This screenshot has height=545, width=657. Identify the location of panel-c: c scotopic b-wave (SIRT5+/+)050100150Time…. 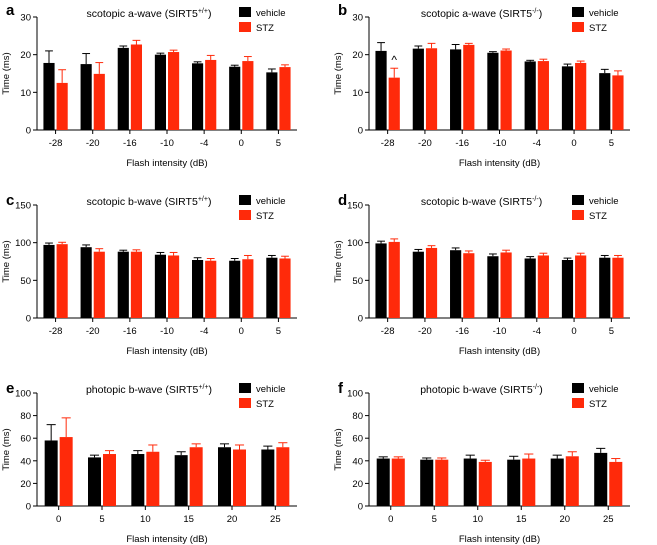
(149, 274).